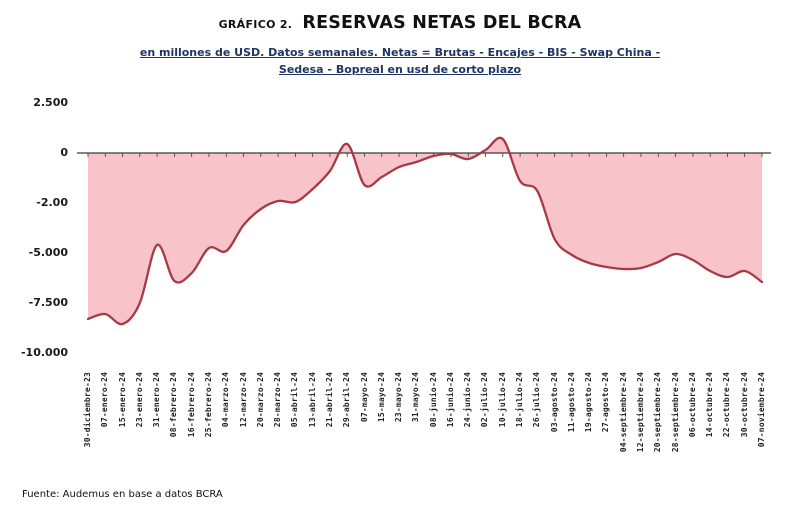 The width and height of the screenshot is (800, 516). What do you see at coordinates (347, 400) in the screenshot?
I see `x-tick-label: 29-abril-24` at bounding box center [347, 400].